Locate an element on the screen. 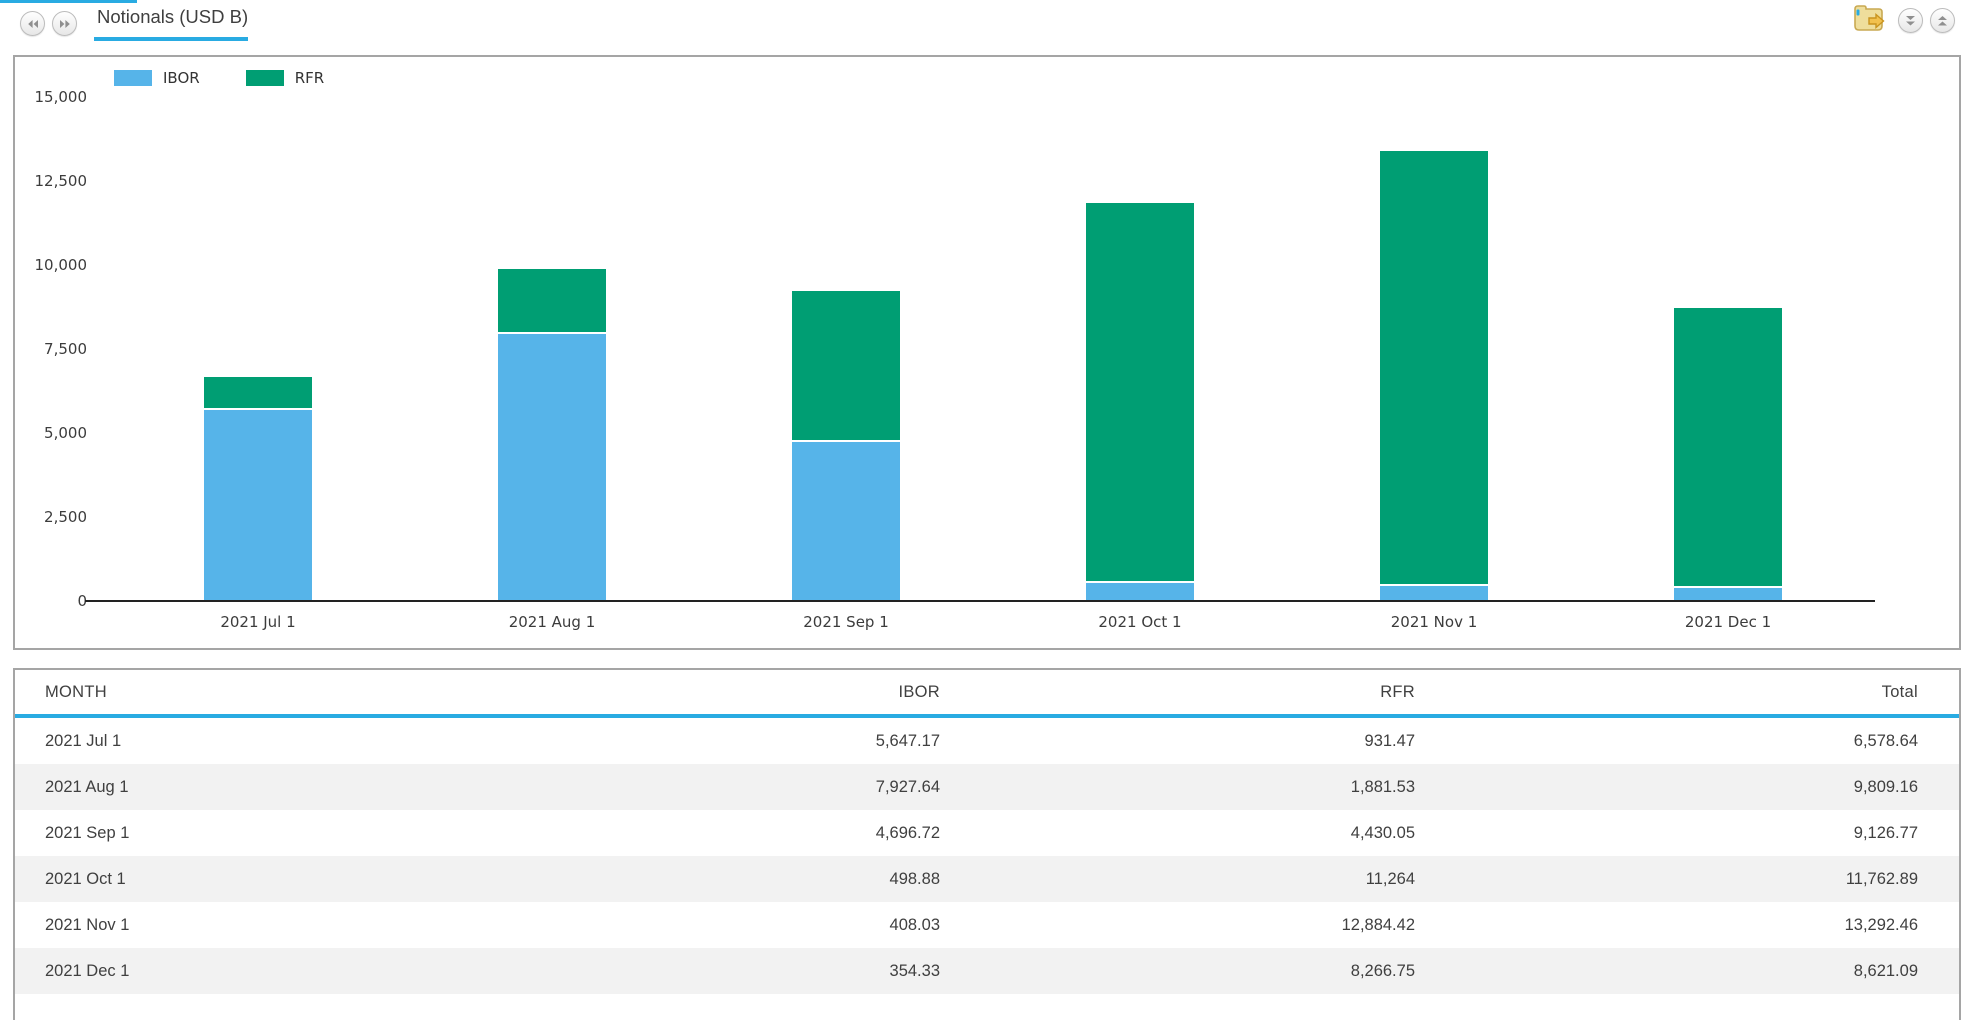  cell-ibor: 498.88 is located at coordinates (914, 878).